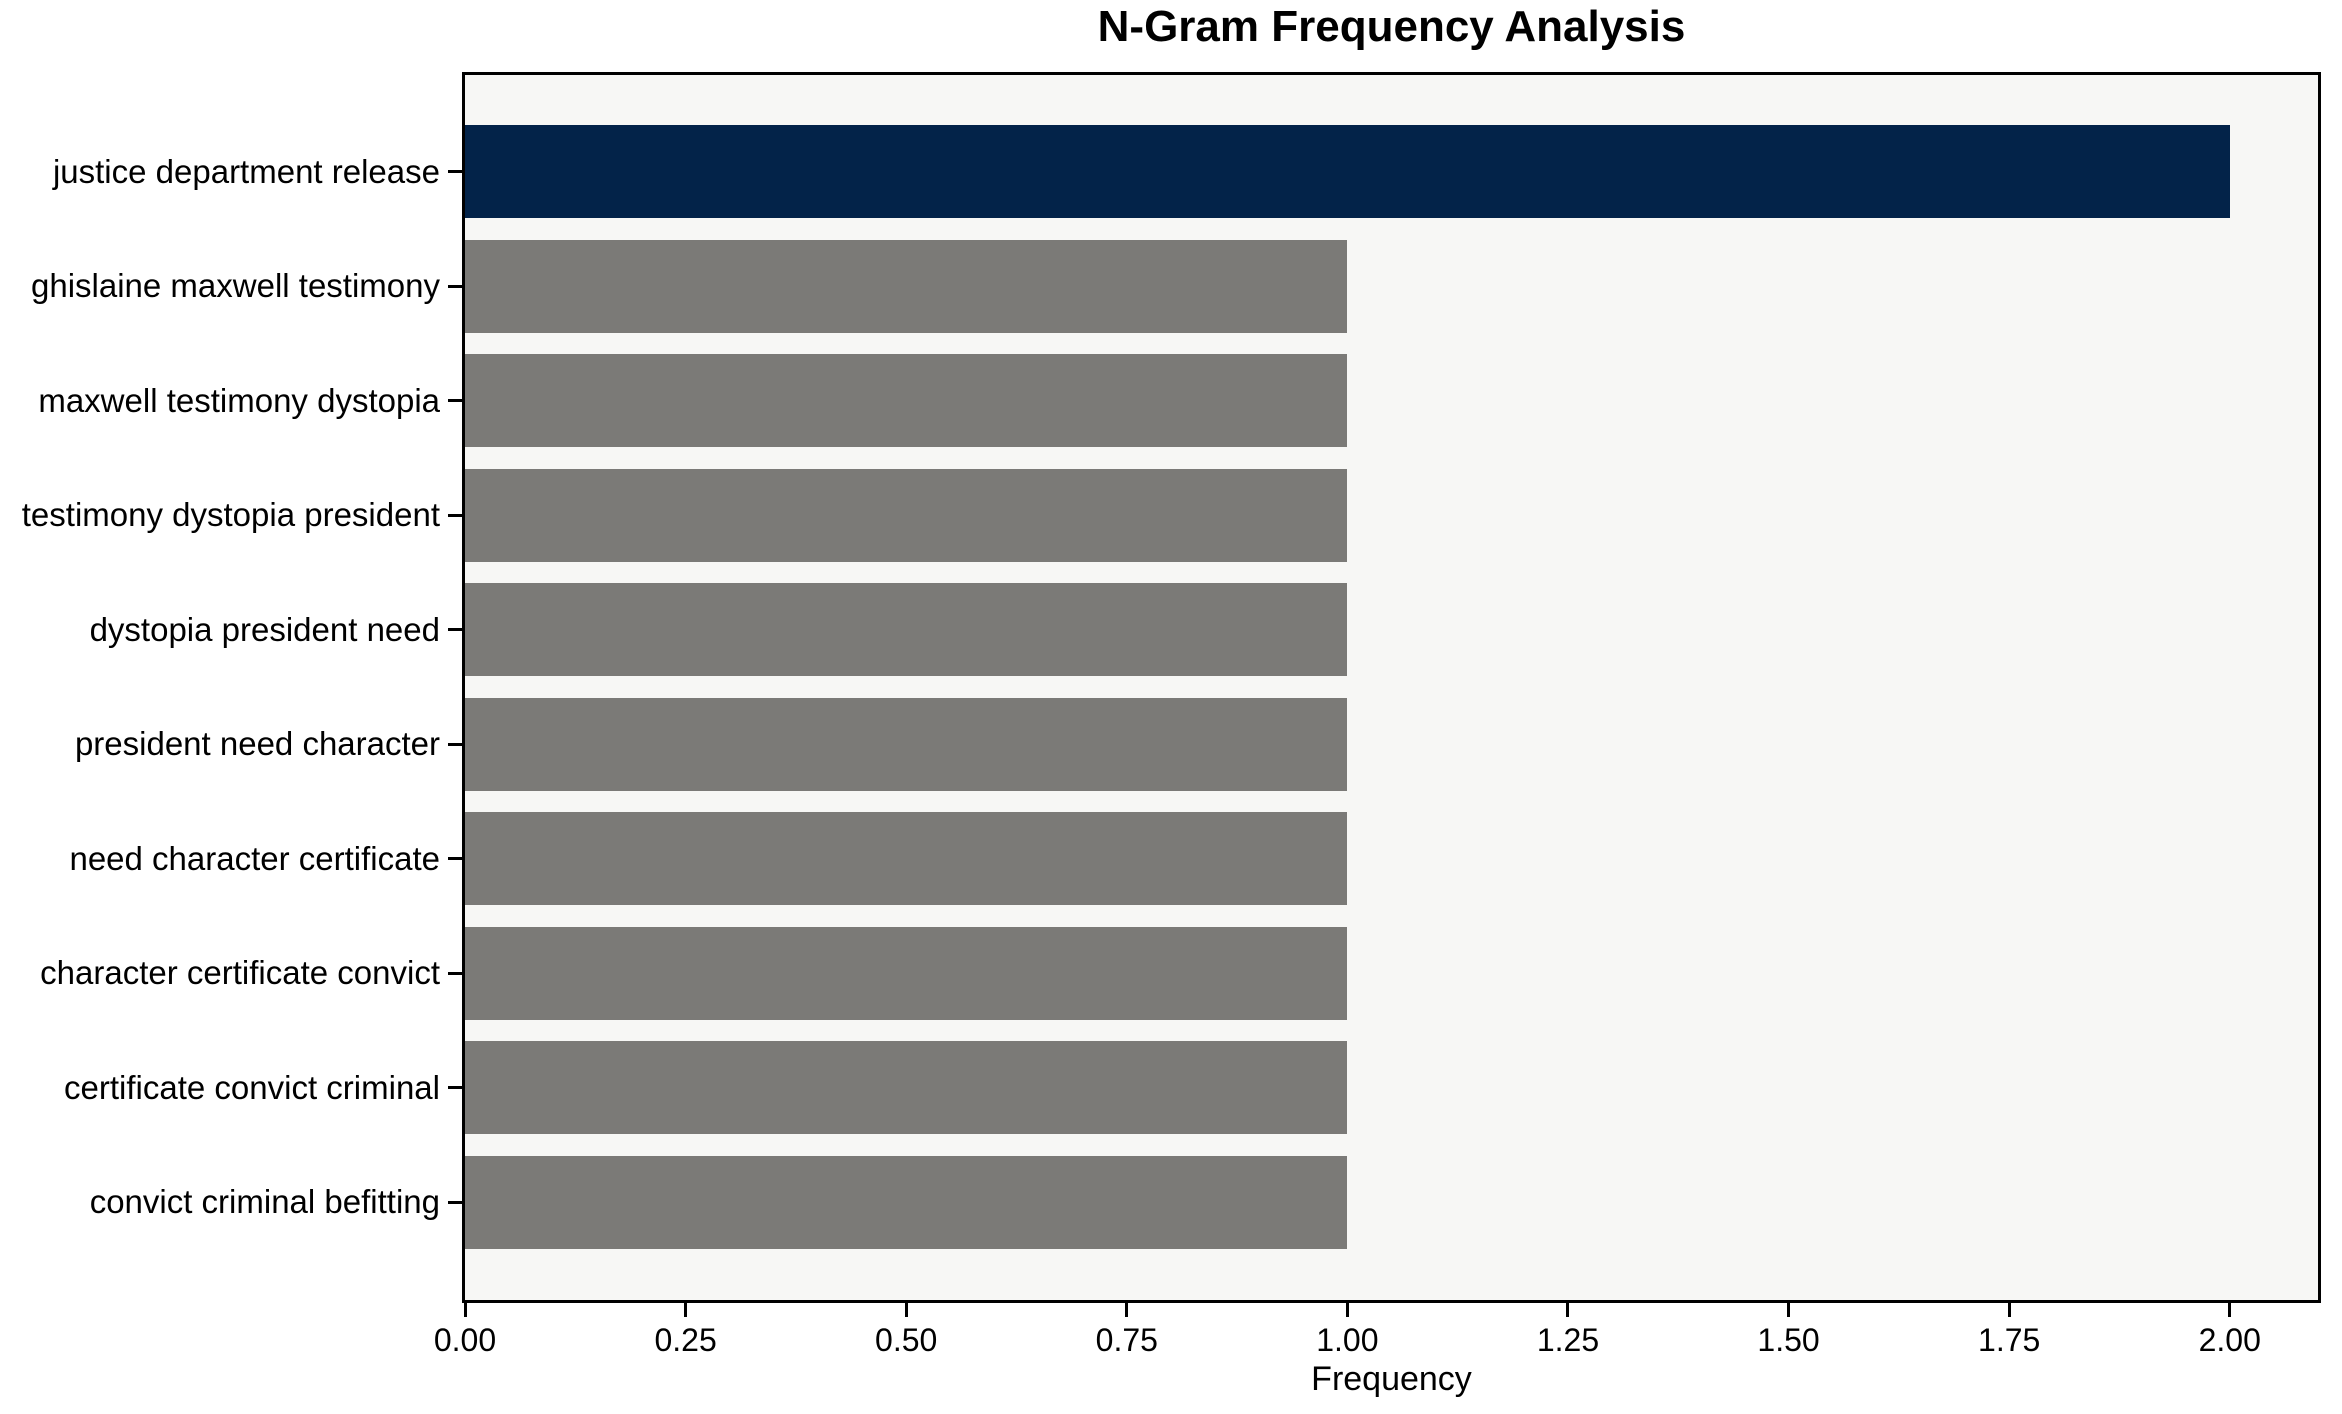 This screenshot has height=1414, width=2342. Describe the element at coordinates (235, 285) in the screenshot. I see `y-tick-label: ghislaine maxwell testimony` at that location.